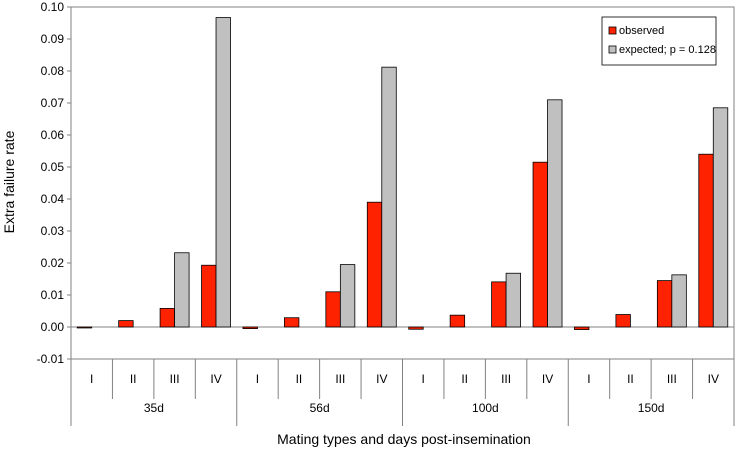 This screenshot has height=457, width=738. I want to click on group-label: 100d, so click(485, 408).